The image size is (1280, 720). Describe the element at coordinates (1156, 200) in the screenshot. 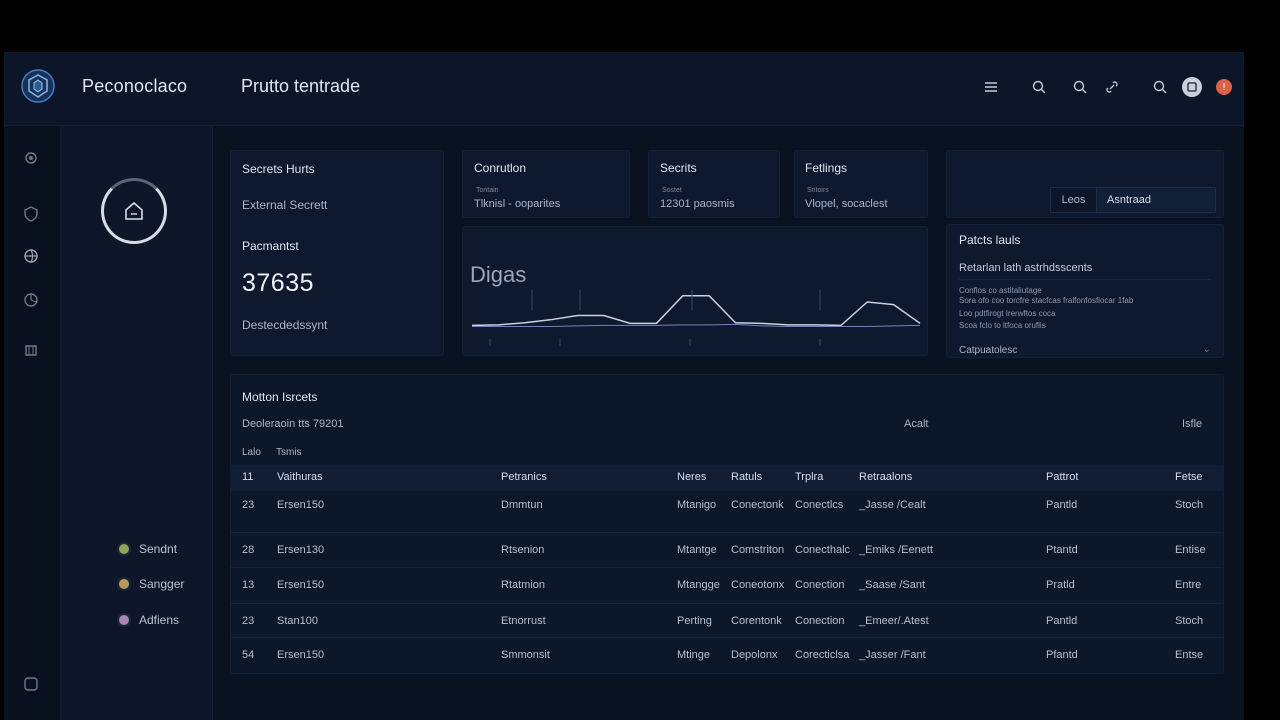

I see `segment-option-active: Asntraad` at that location.